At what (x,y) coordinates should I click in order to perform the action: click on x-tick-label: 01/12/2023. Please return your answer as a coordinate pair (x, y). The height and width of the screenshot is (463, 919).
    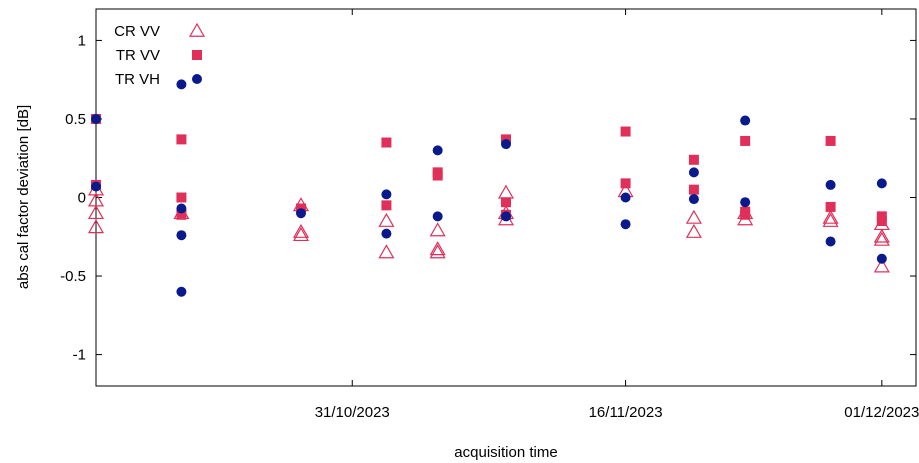
    Looking at the image, I should click on (881, 412).